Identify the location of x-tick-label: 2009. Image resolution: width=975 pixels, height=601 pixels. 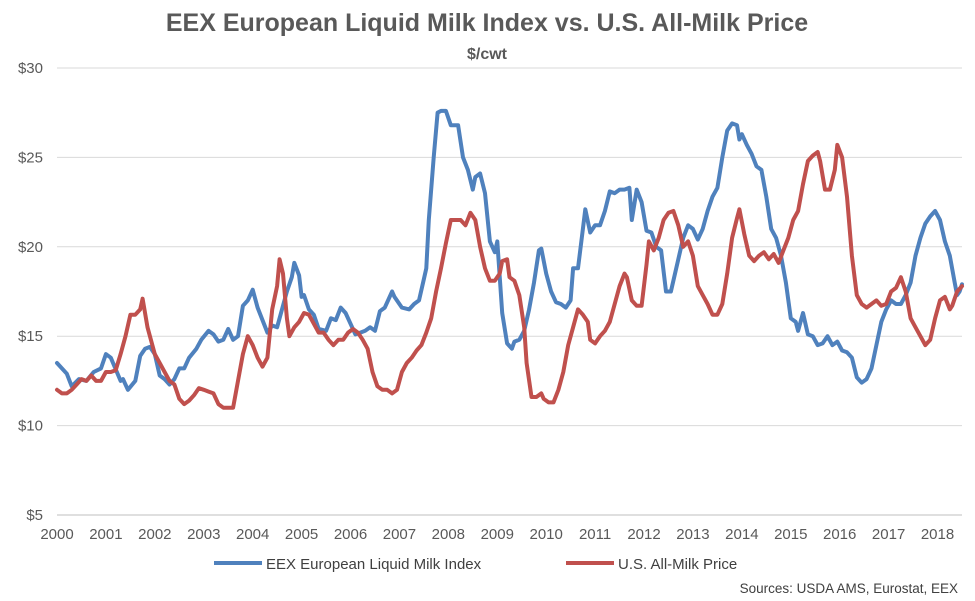
(497, 534).